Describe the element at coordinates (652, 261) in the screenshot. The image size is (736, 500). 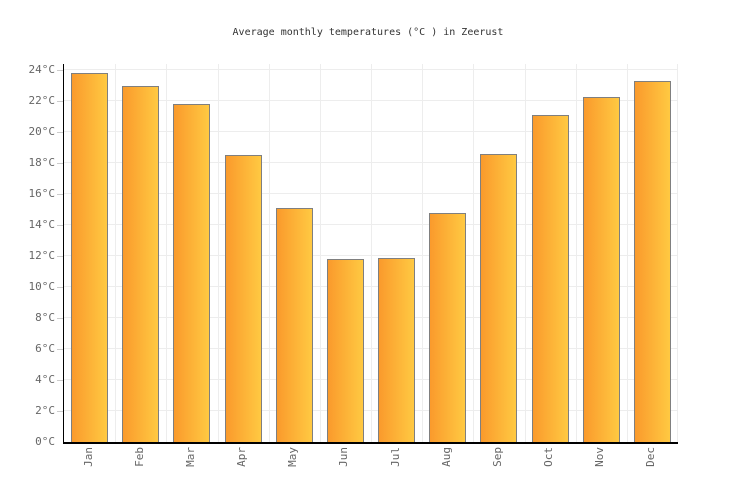
I see `bar-dec` at that location.